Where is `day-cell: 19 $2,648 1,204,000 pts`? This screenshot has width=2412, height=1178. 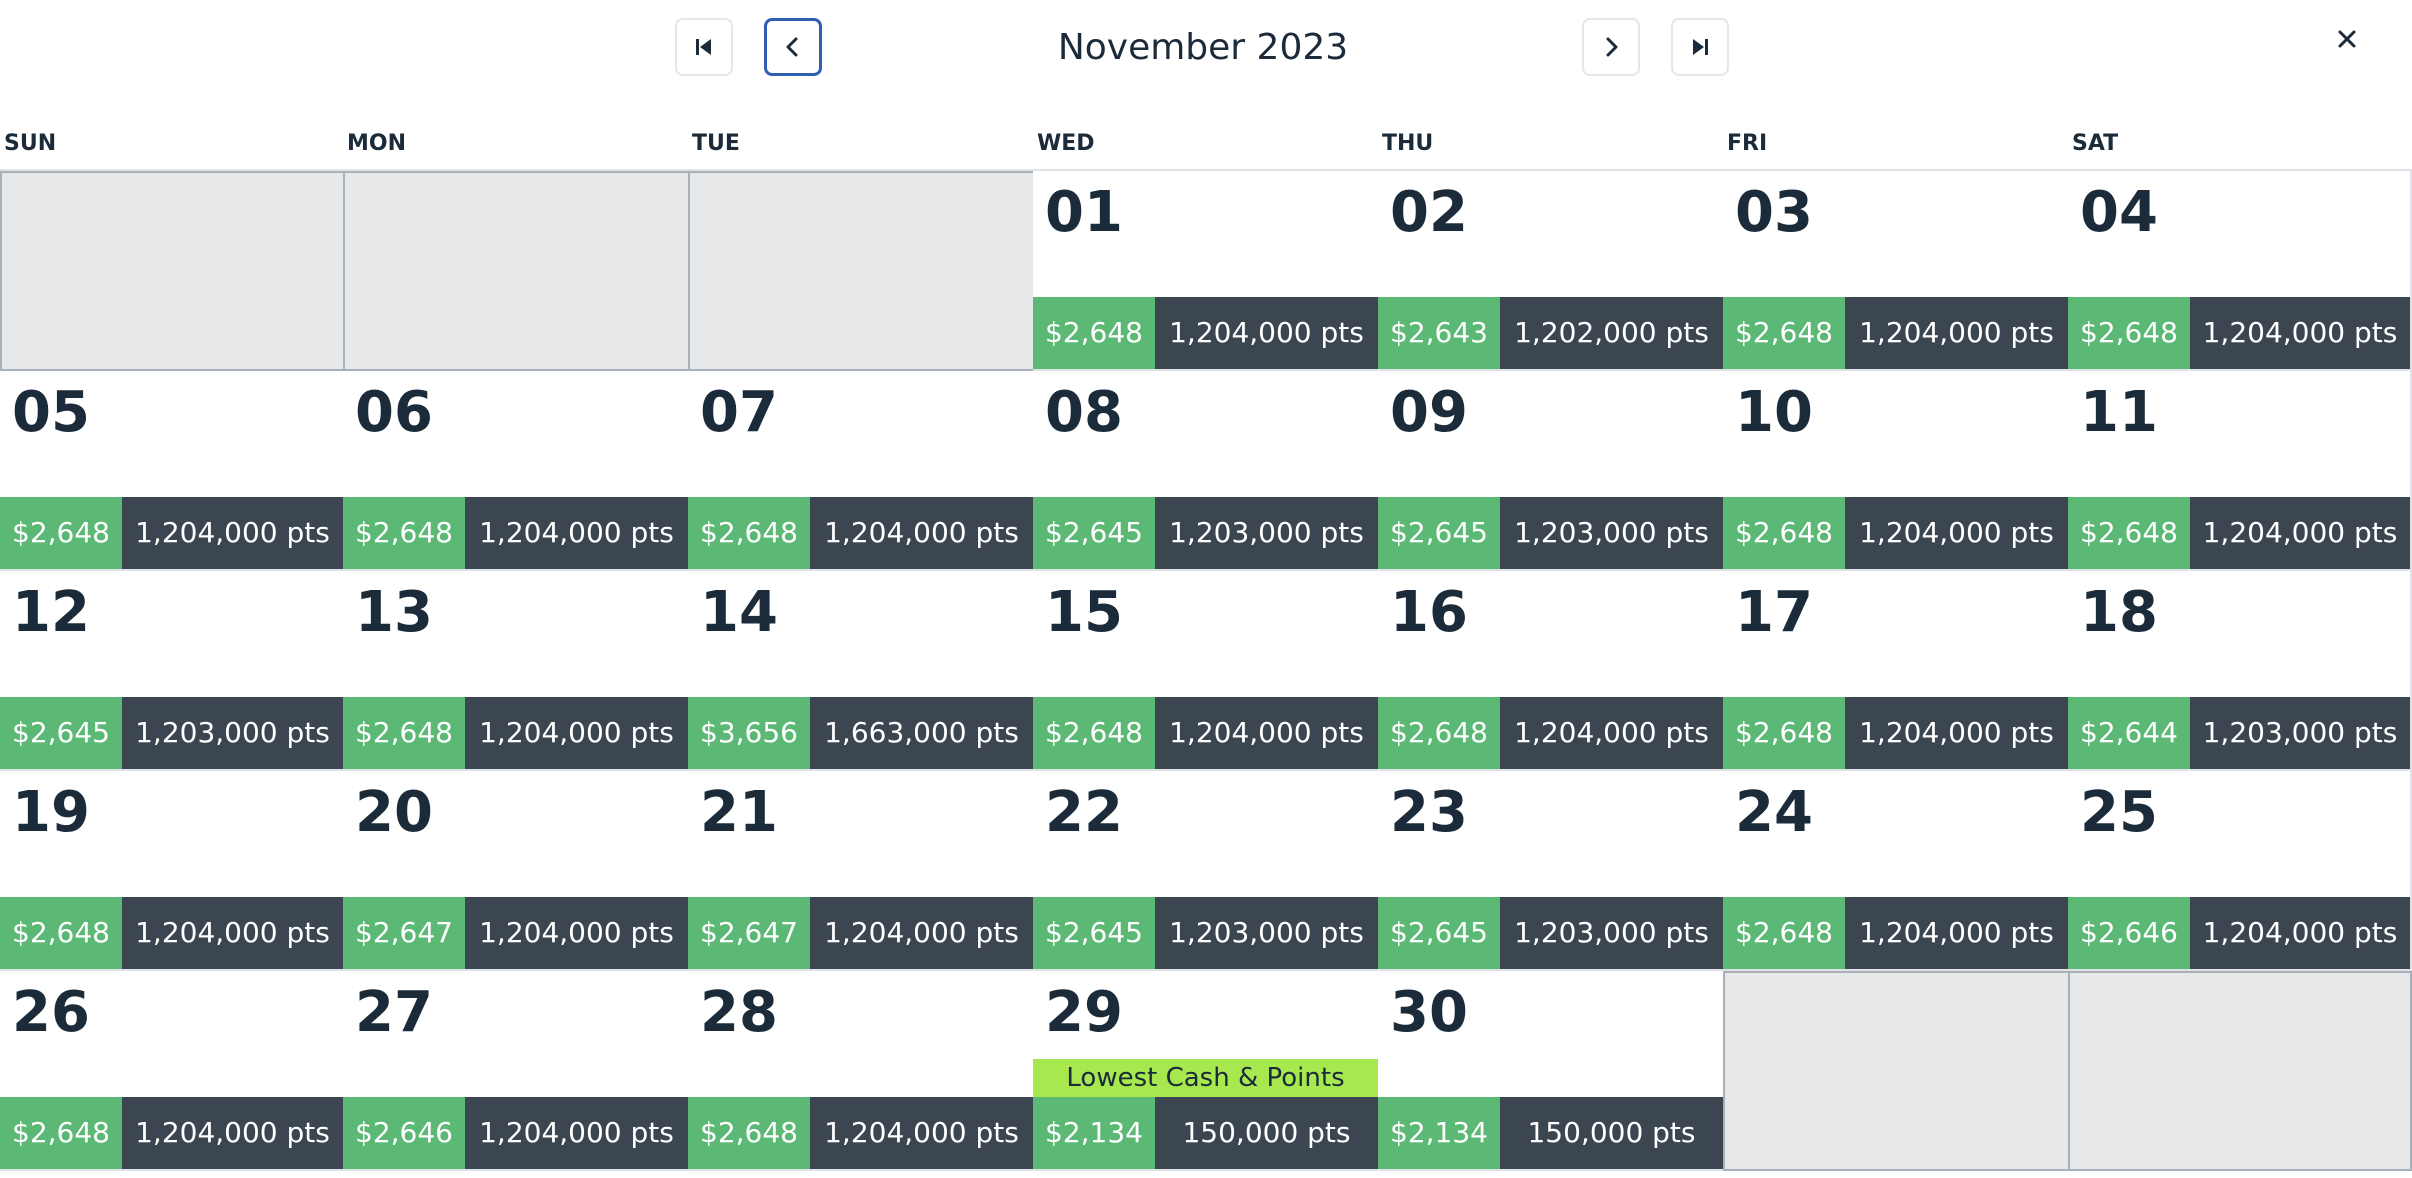
day-cell: 19 $2,648 1,204,000 pts is located at coordinates (172, 871).